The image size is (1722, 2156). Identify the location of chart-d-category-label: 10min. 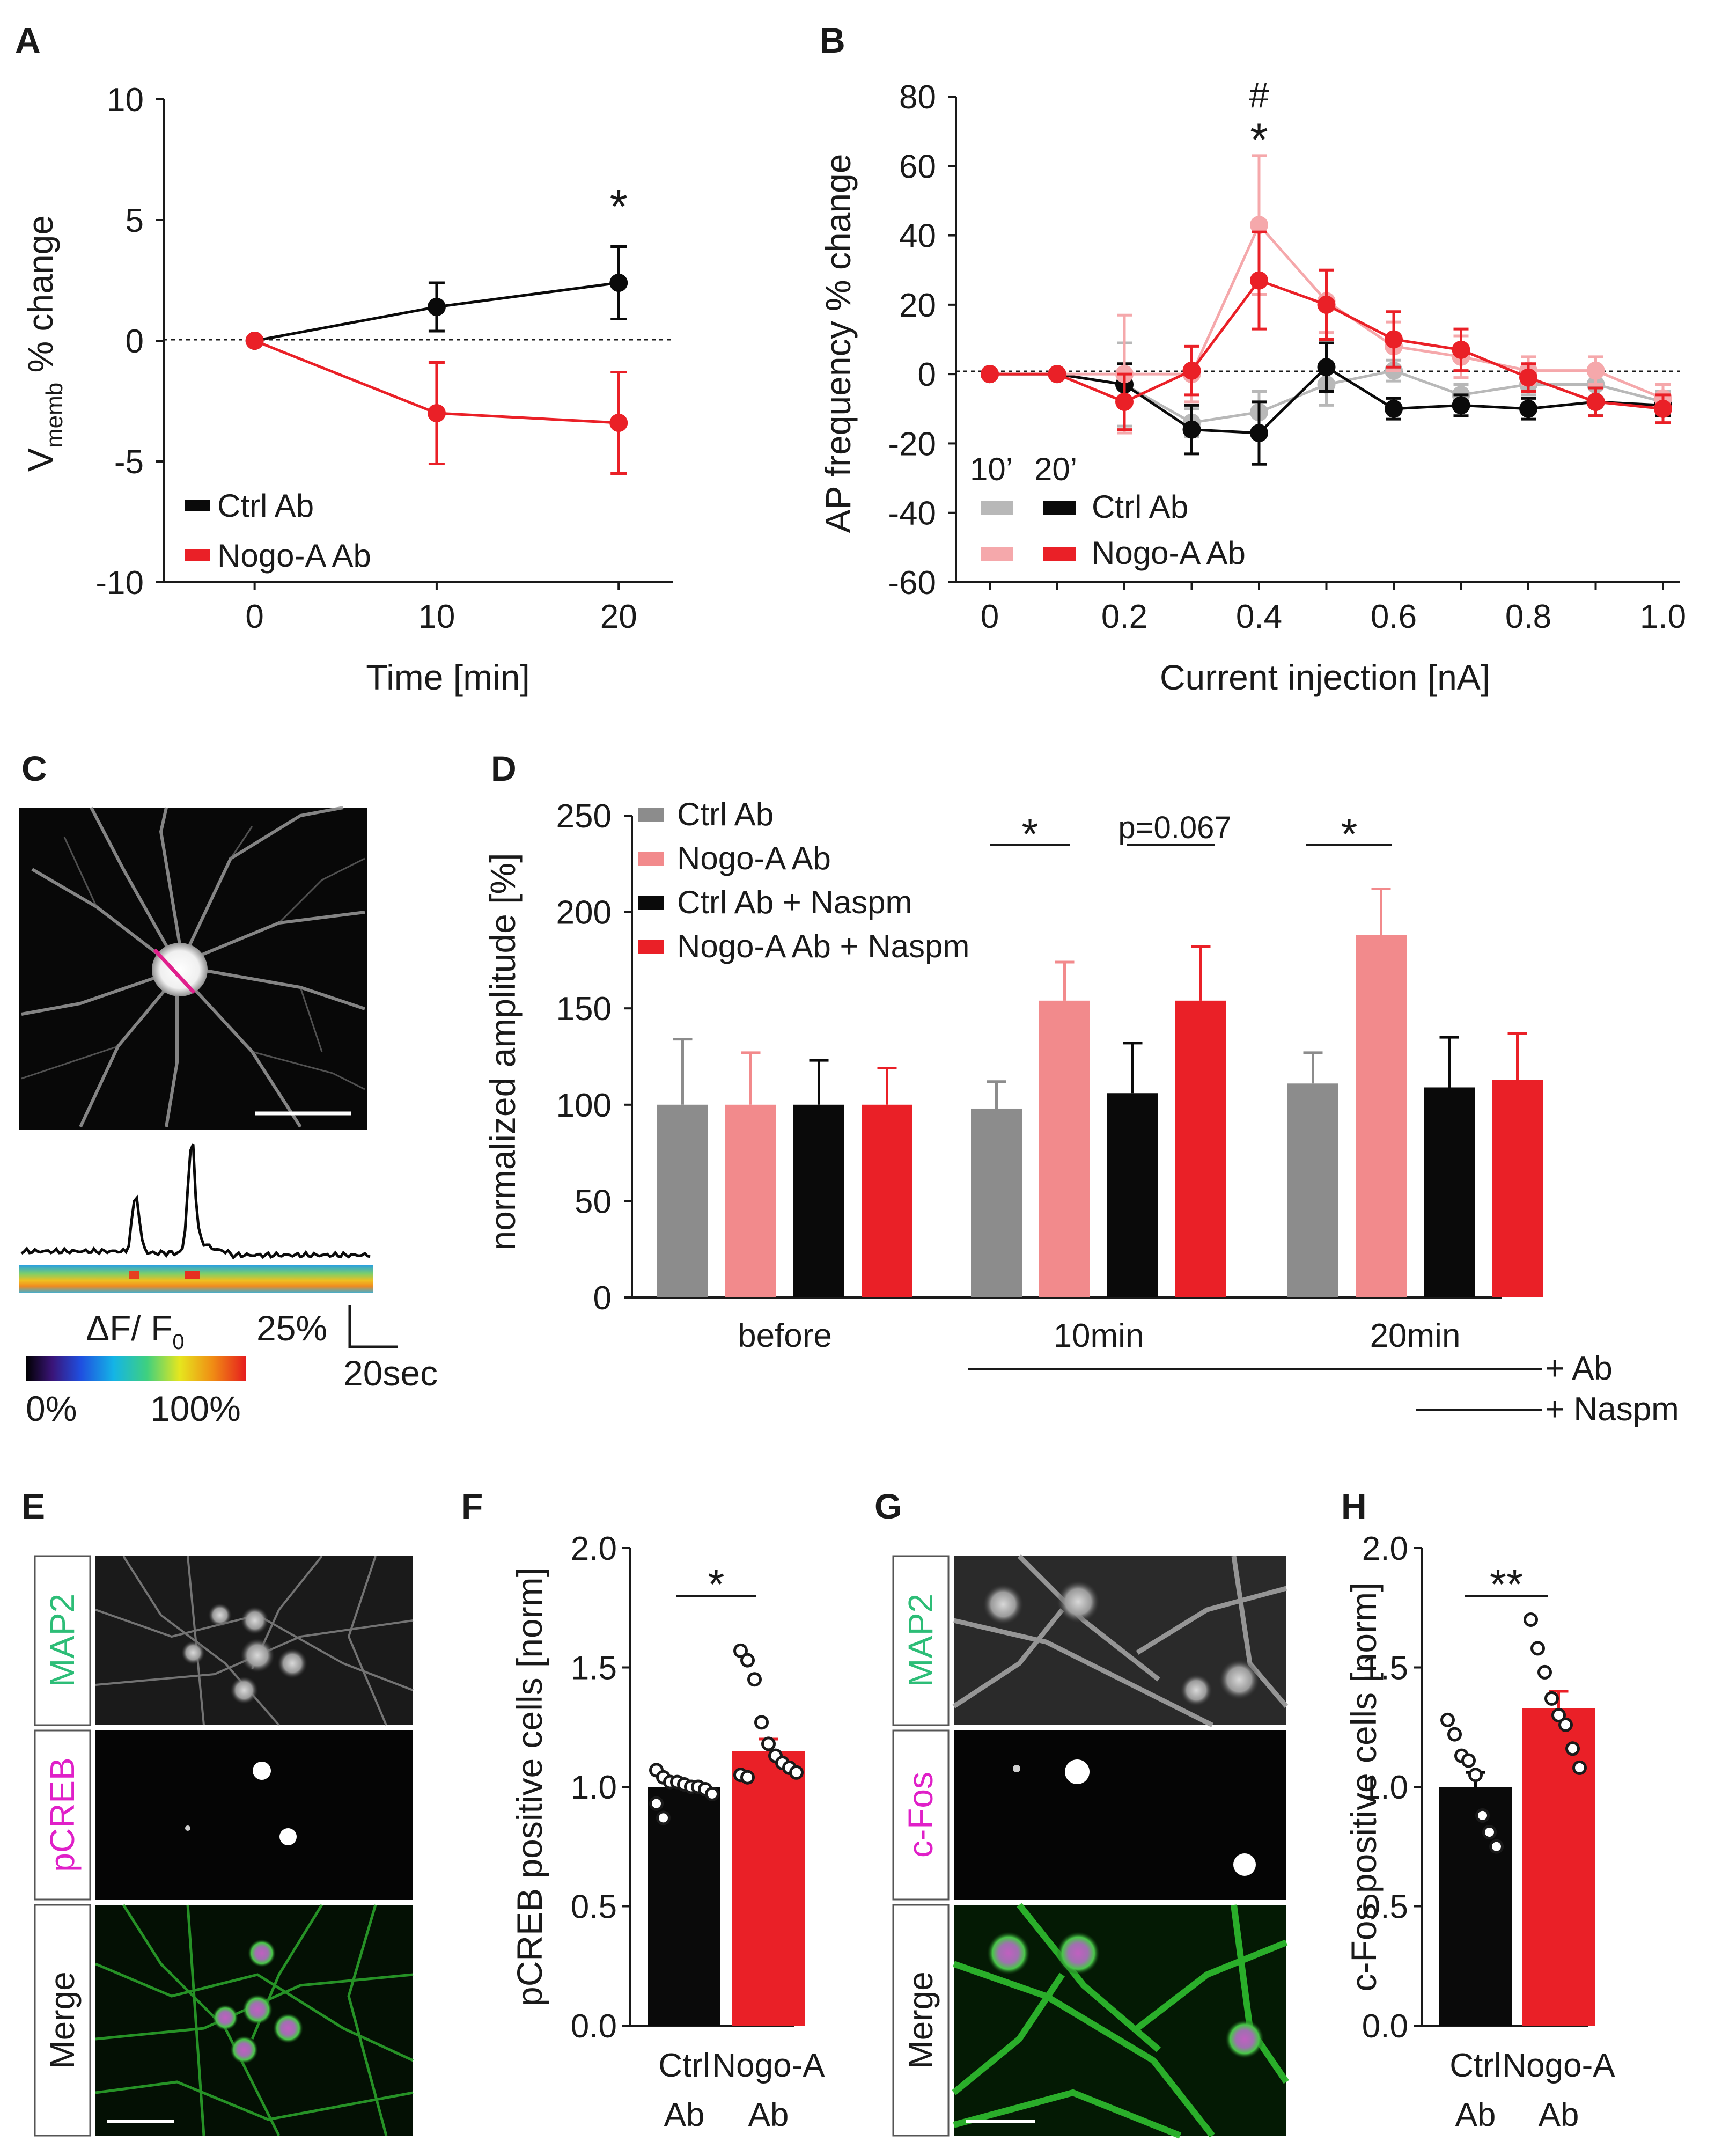
(1099, 1335).